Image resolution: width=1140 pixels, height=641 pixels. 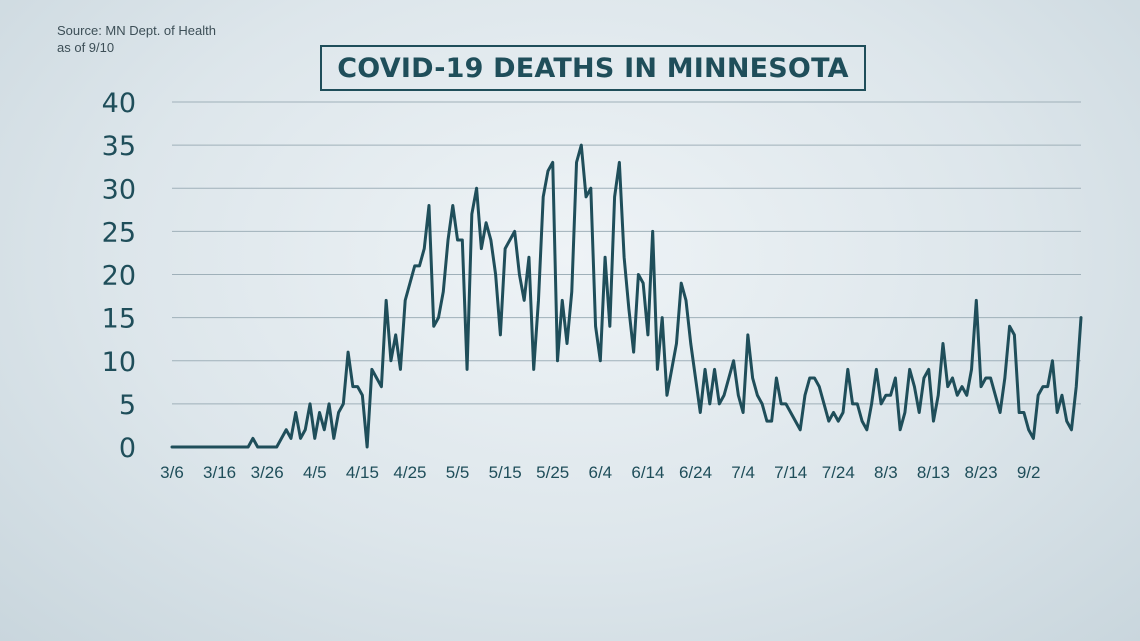 What do you see at coordinates (886, 472) in the screenshot?
I see `x-tick-label: 8/3` at bounding box center [886, 472].